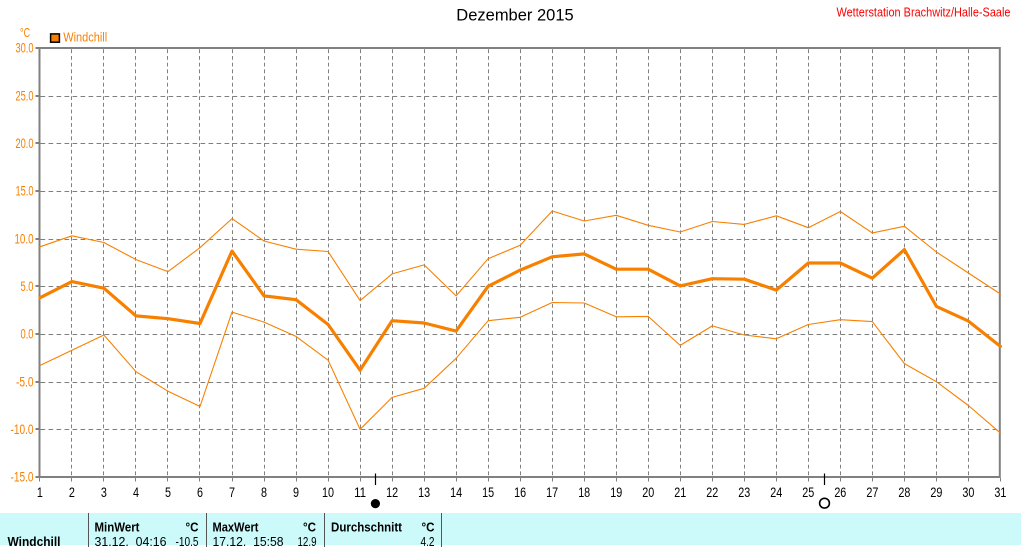 The width and height of the screenshot is (1021, 547). What do you see at coordinates (648, 492) in the screenshot?
I see `svg-text: 20` at bounding box center [648, 492].